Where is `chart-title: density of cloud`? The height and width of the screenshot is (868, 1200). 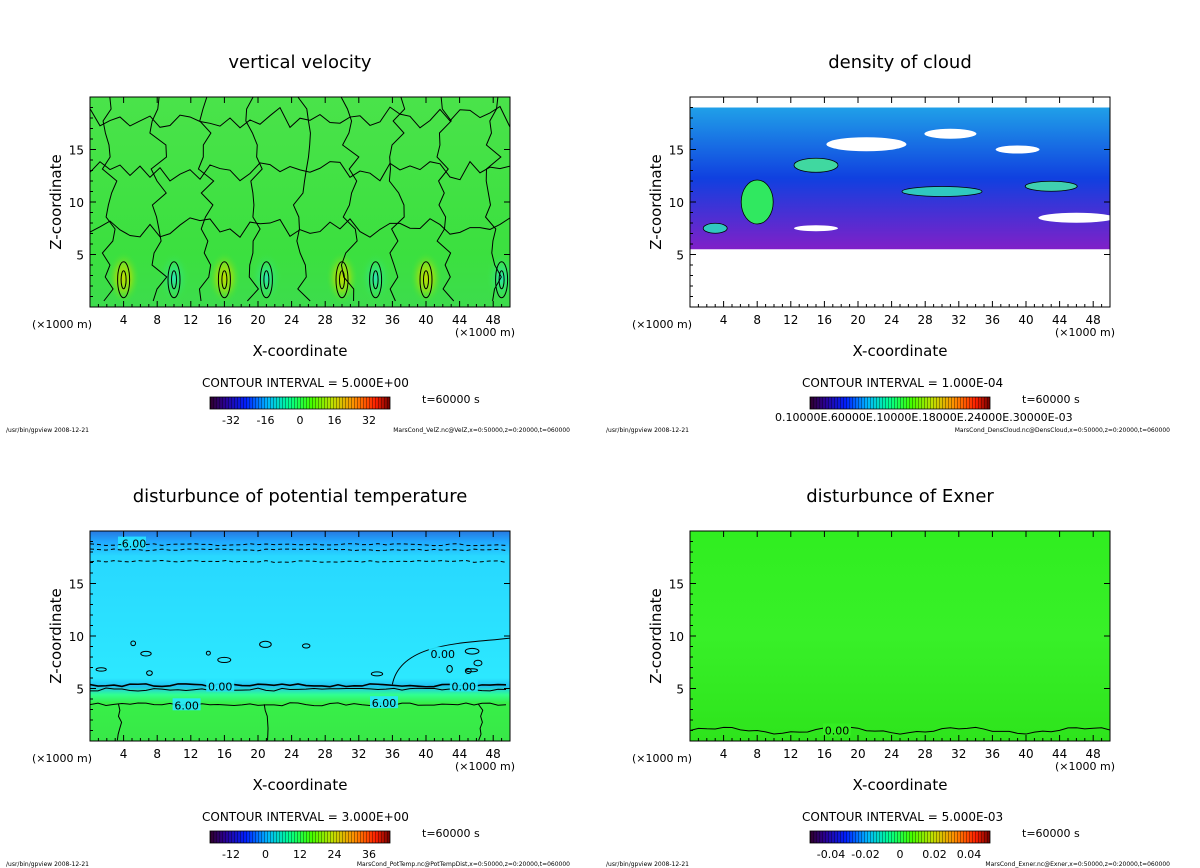
chart-title: density of cloud is located at coordinates (900, 62).